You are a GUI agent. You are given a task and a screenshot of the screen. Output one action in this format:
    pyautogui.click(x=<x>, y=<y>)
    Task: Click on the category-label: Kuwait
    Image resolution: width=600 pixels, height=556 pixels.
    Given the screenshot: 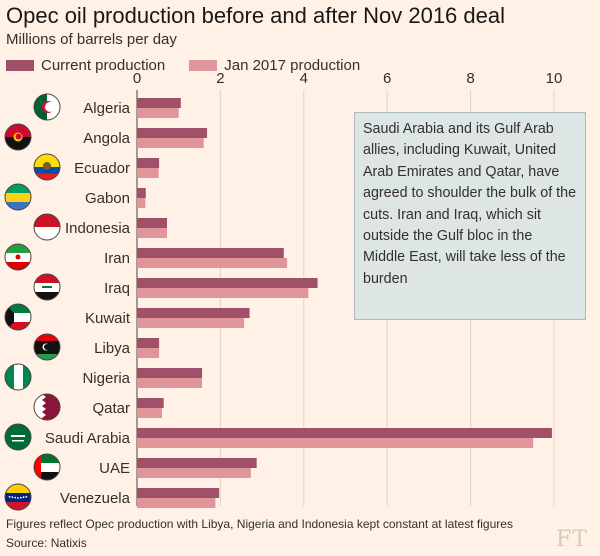 What is the action you would take?
    pyautogui.click(x=108, y=318)
    